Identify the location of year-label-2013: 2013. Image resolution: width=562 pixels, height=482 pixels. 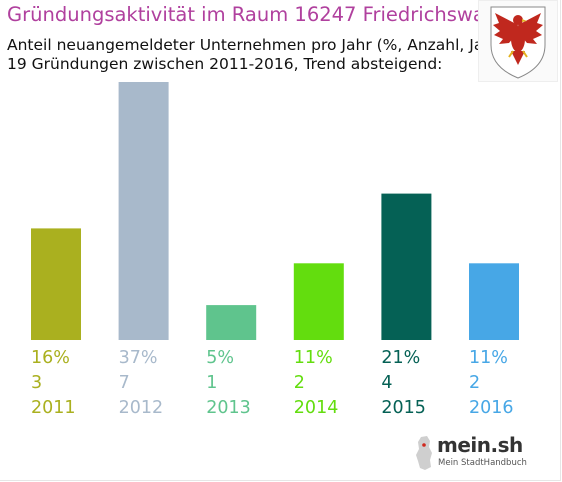
(228, 408).